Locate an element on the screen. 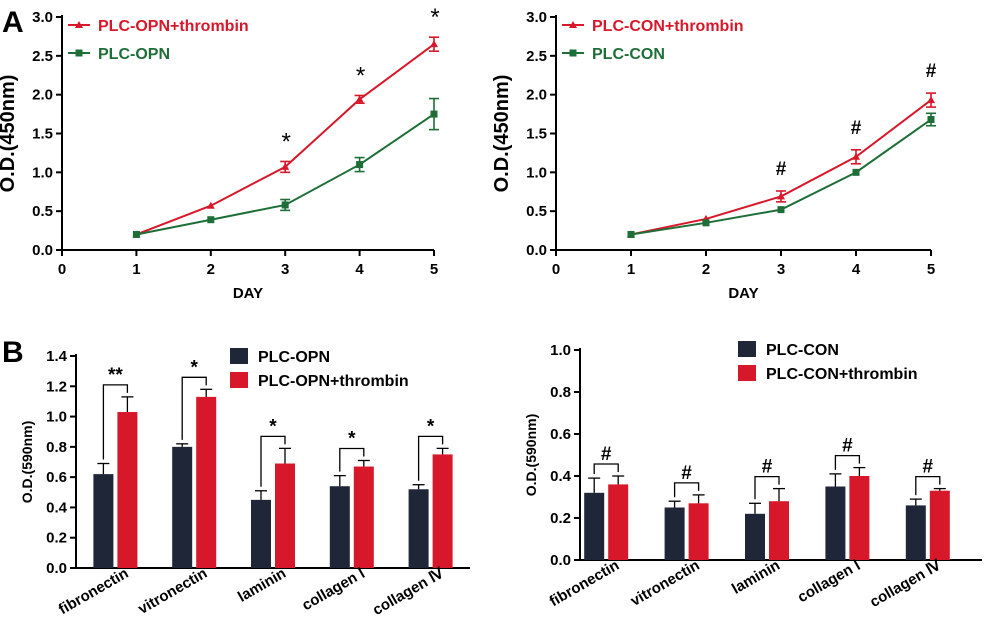  y-tick-label: 1.4 is located at coordinates (57, 356).